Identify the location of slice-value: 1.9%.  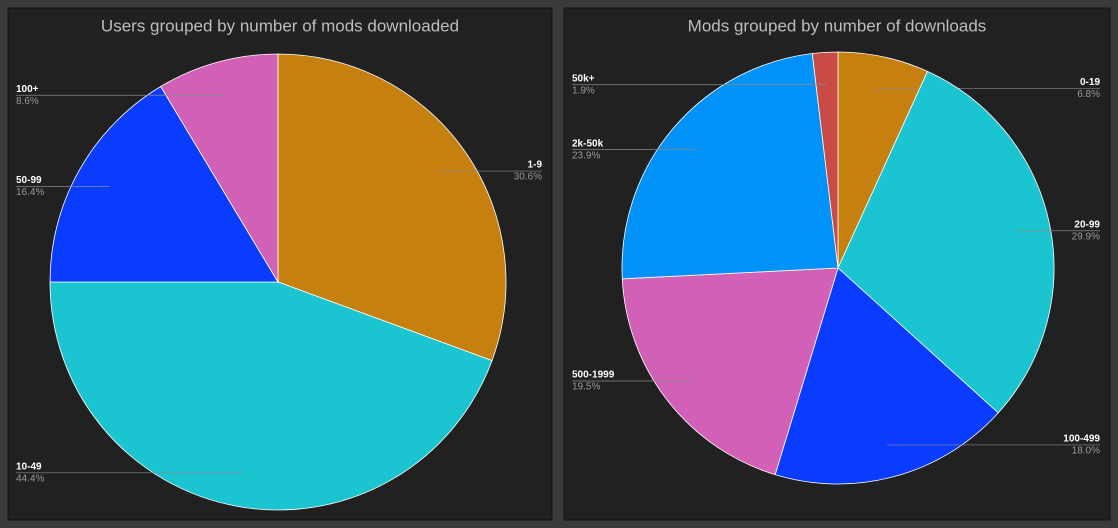
(583, 90).